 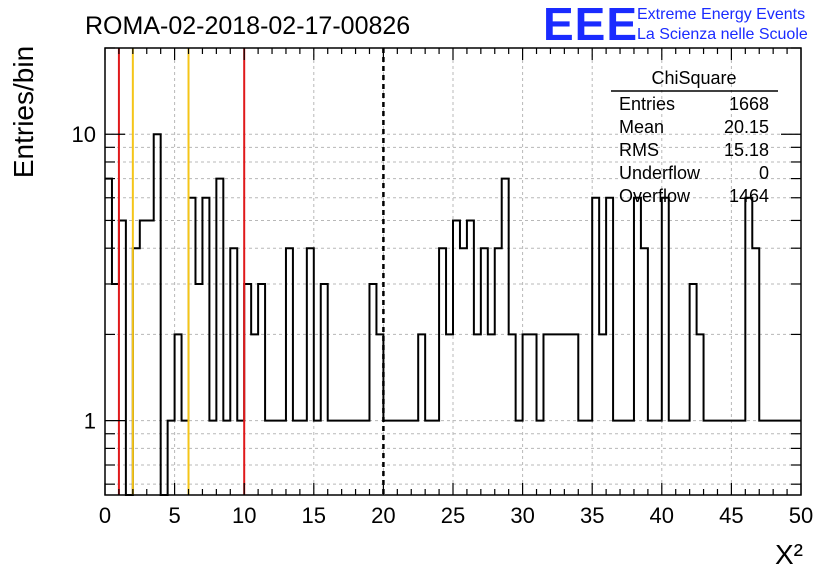 What do you see at coordinates (592, 515) in the screenshot?
I see `x-tick-label: 35` at bounding box center [592, 515].